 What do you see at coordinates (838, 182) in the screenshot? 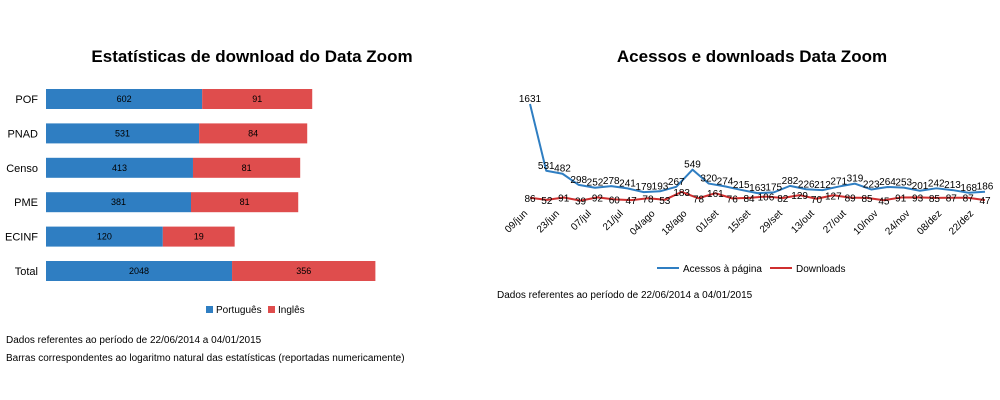
I see `data-label-acessos: 271` at bounding box center [838, 182].